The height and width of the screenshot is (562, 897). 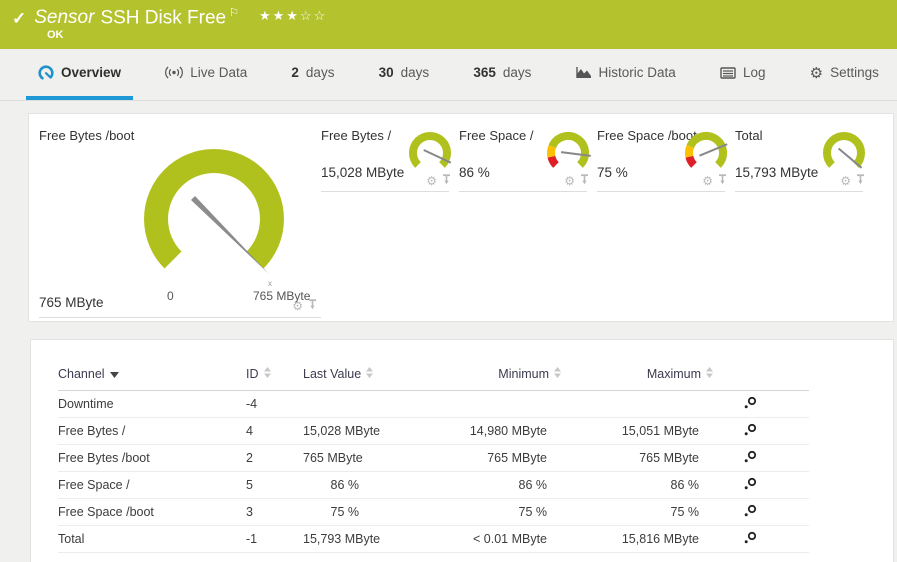 I want to click on mini-gauge-value: 86 %, so click(x=474, y=172).